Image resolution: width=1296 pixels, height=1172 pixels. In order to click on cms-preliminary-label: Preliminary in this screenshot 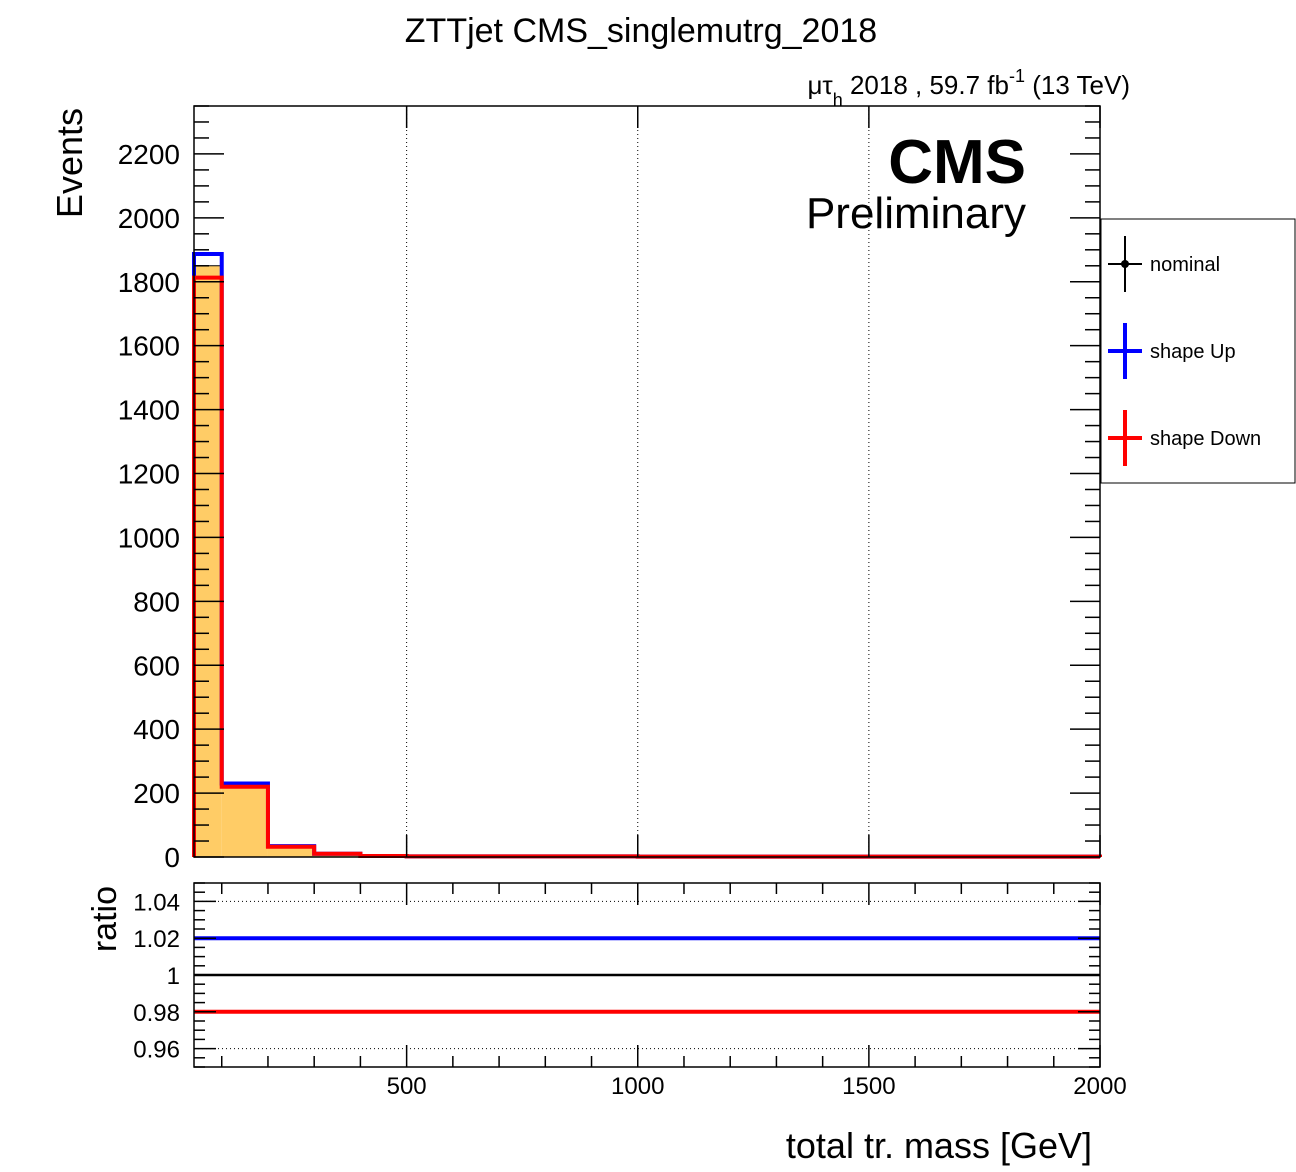, I will do `click(916, 213)`.